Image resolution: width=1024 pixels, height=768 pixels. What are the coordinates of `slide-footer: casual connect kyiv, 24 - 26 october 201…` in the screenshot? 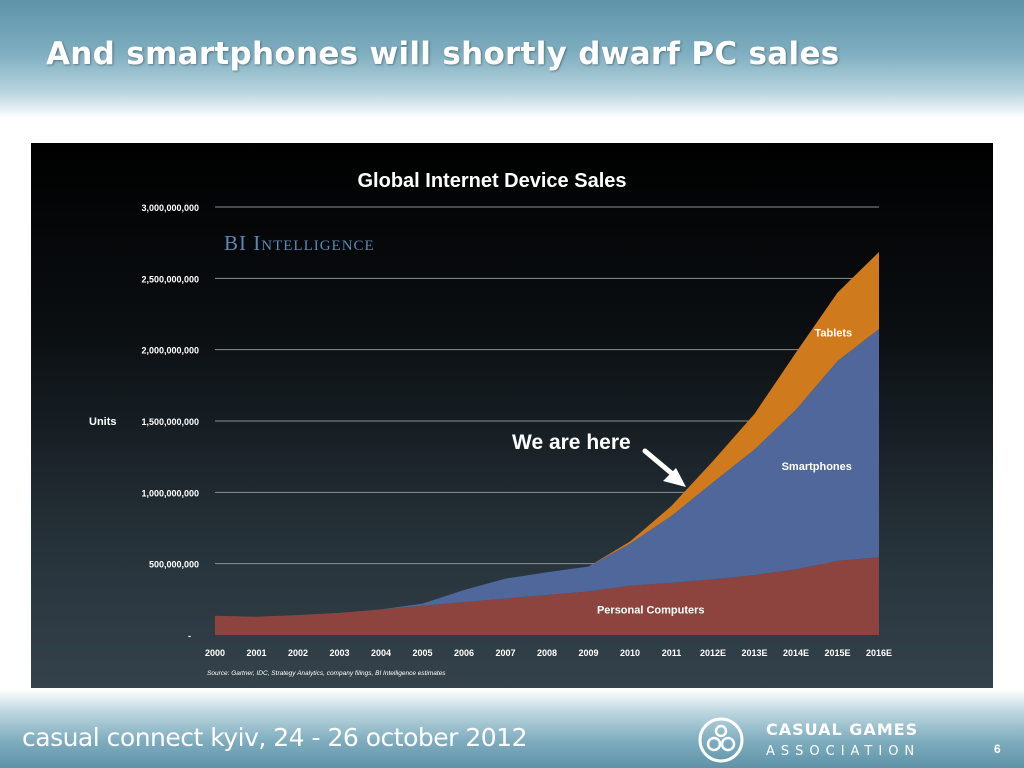 It's located at (512, 729).